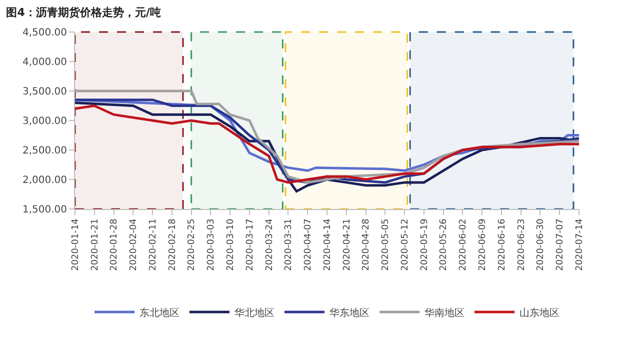 This screenshot has width=619, height=339. I want to click on y-tick-label: 2,000.00, so click(44, 180).